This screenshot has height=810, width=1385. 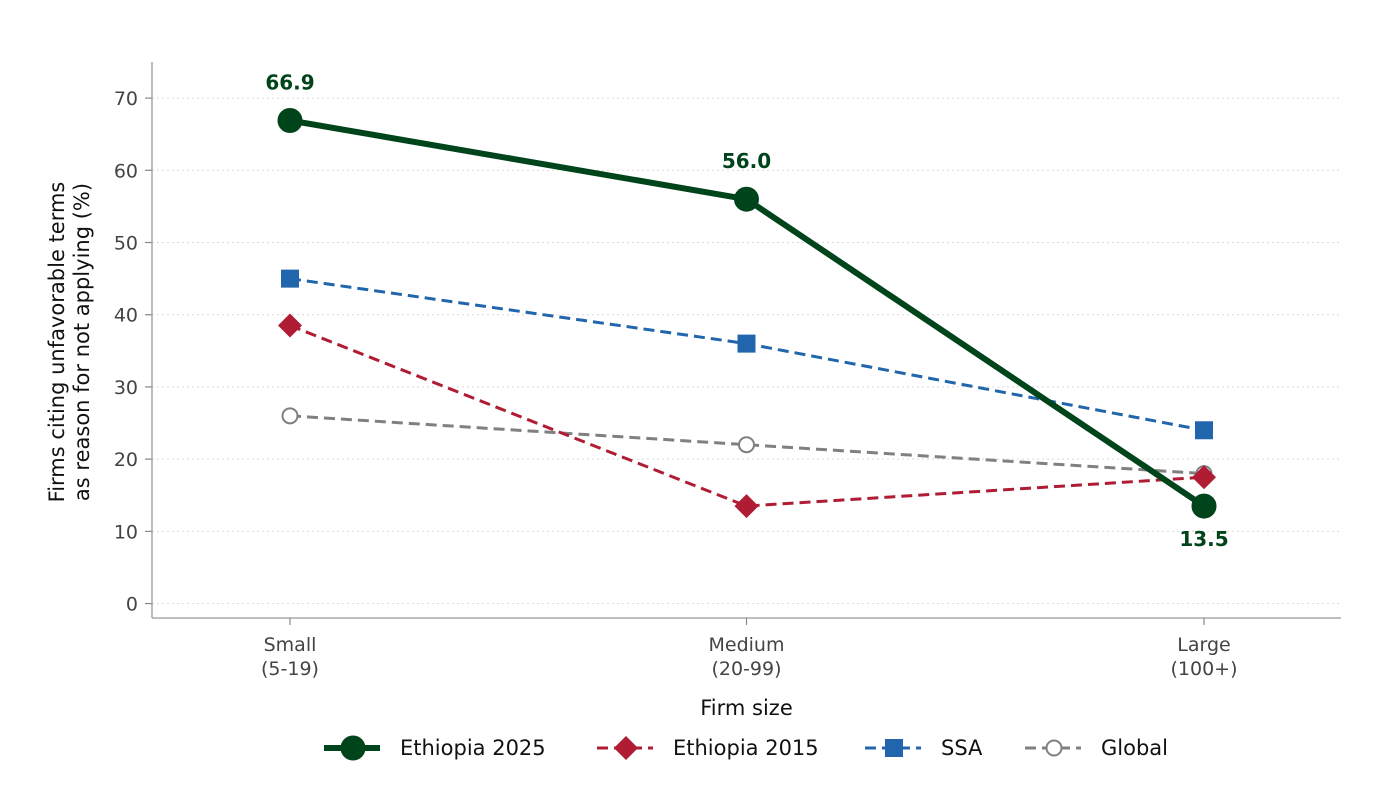 What do you see at coordinates (126, 460) in the screenshot?
I see `y-tick-label: 20` at bounding box center [126, 460].